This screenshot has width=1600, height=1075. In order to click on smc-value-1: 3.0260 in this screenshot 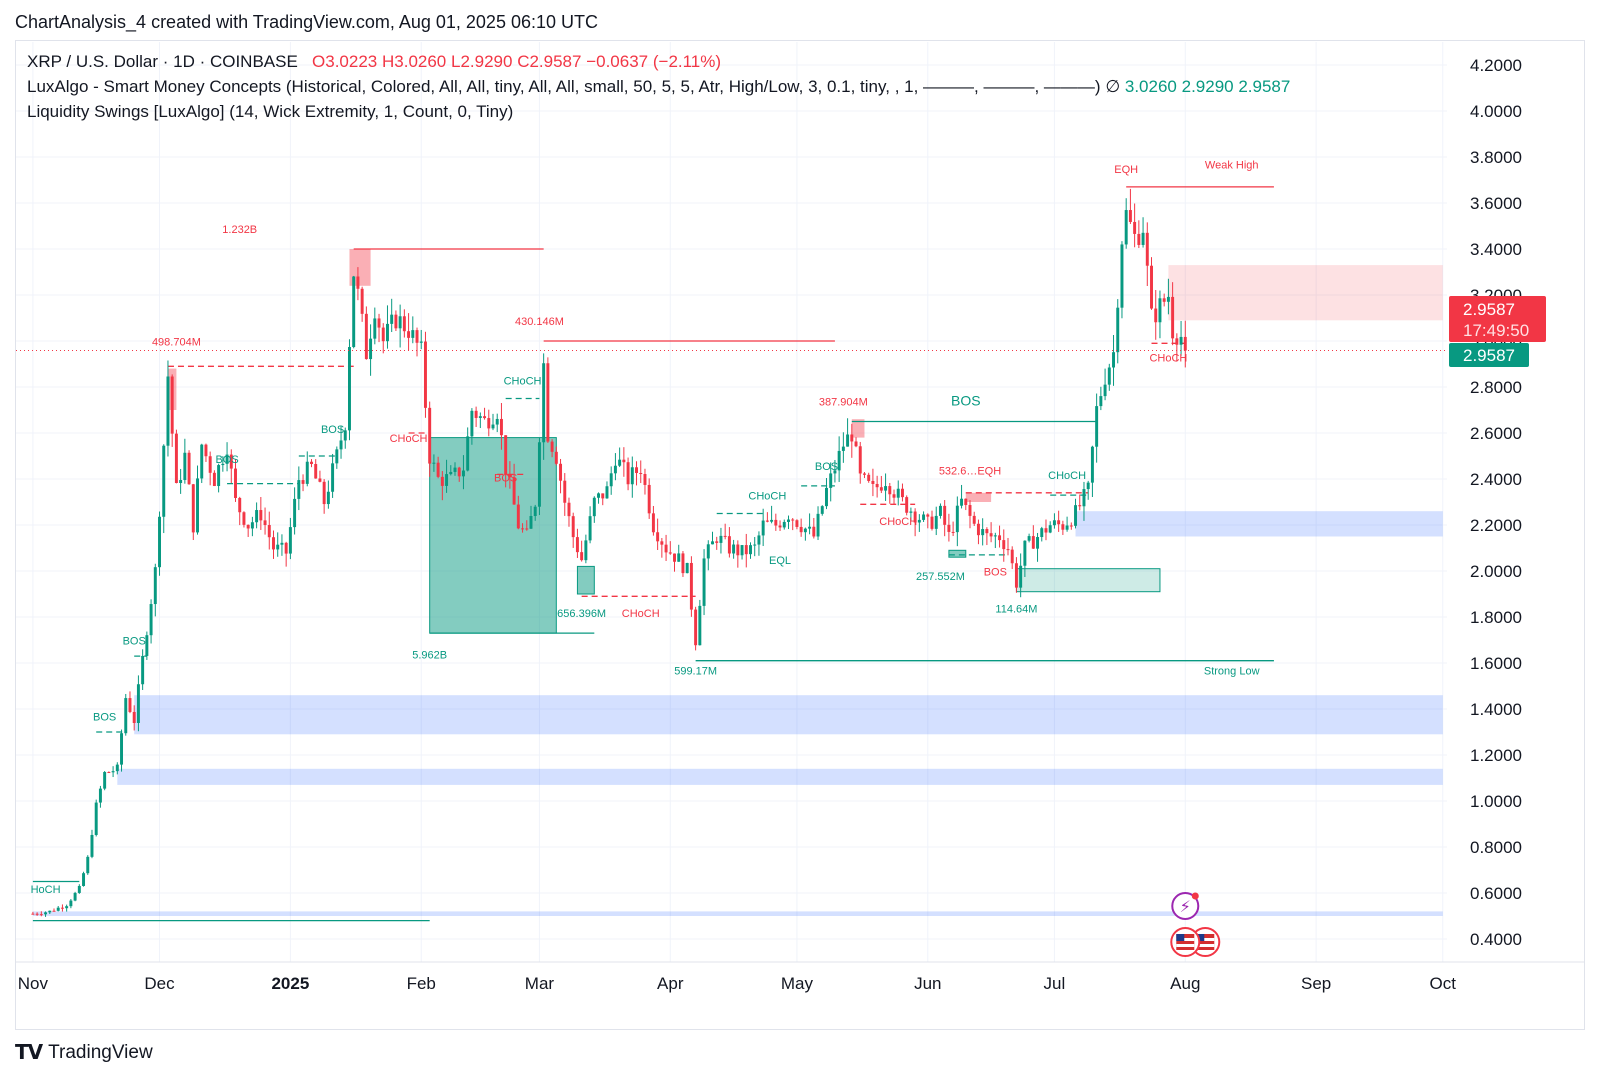, I will do `click(1150, 86)`.